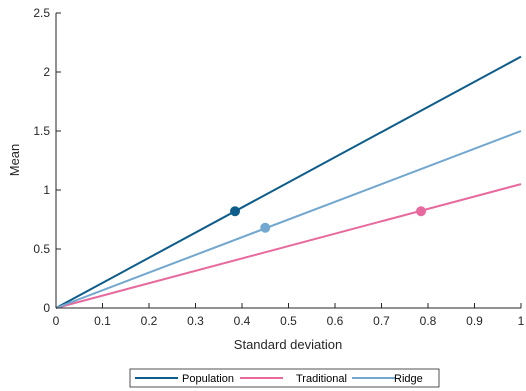 The image size is (526, 391). I want to click on x-tick-label: 0.4, so click(242, 321).